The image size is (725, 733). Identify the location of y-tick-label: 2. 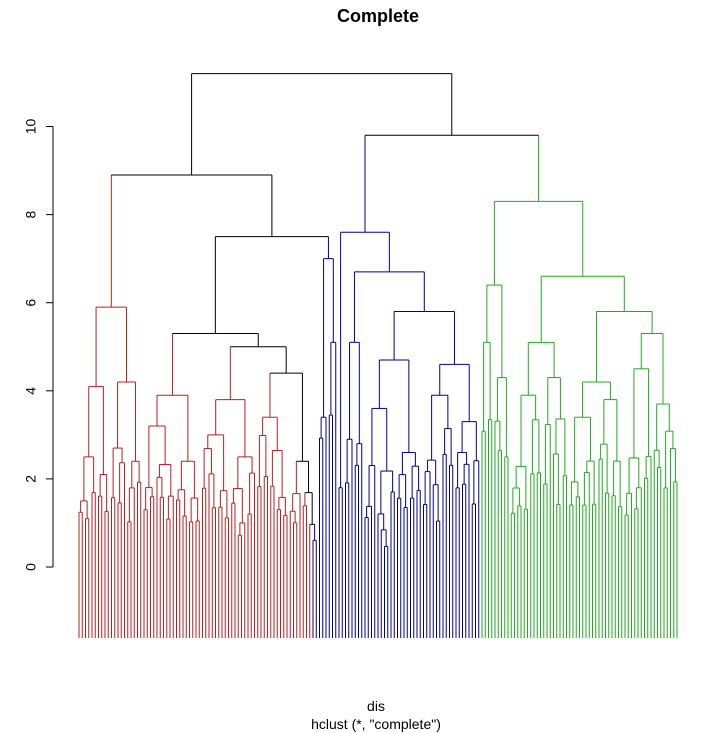
(31, 479).